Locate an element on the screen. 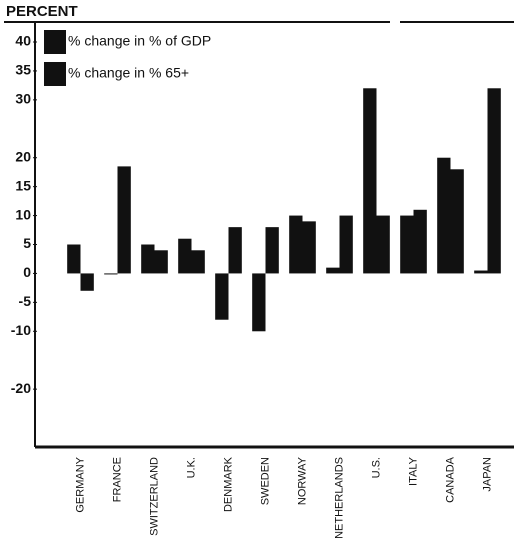  x-tick-label: CANADA is located at coordinates (450, 479).